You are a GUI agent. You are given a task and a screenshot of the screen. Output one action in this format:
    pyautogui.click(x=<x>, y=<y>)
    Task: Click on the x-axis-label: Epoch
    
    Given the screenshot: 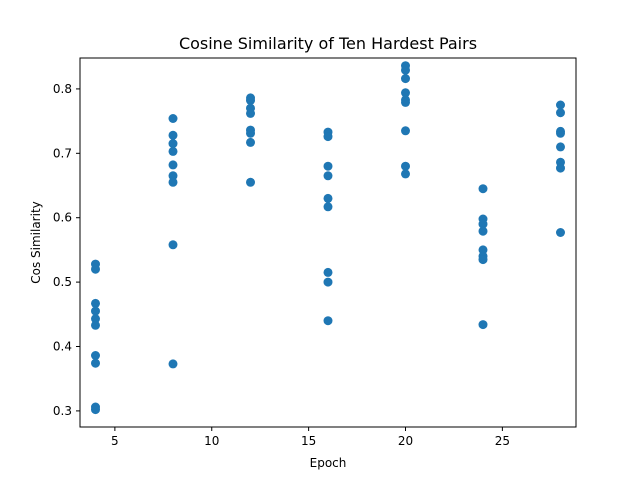 What is the action you would take?
    pyautogui.click(x=328, y=463)
    